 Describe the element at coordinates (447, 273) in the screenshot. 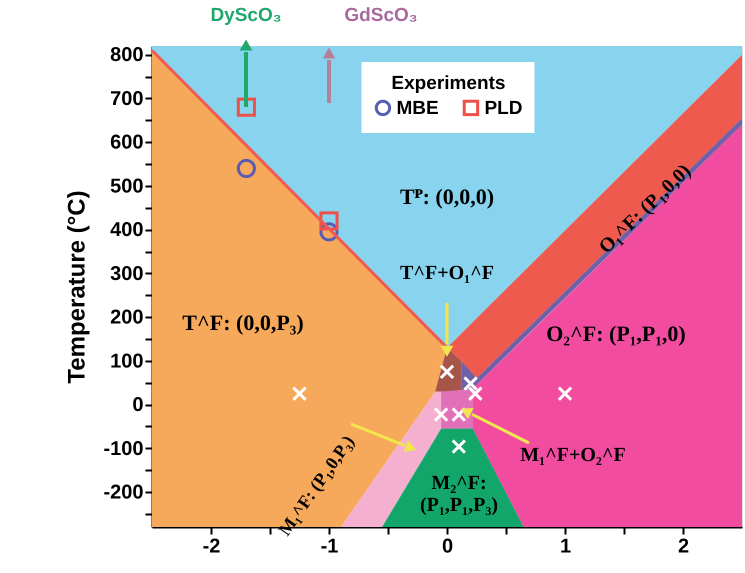

I see `annotation: T^F+O₁^F` at that location.